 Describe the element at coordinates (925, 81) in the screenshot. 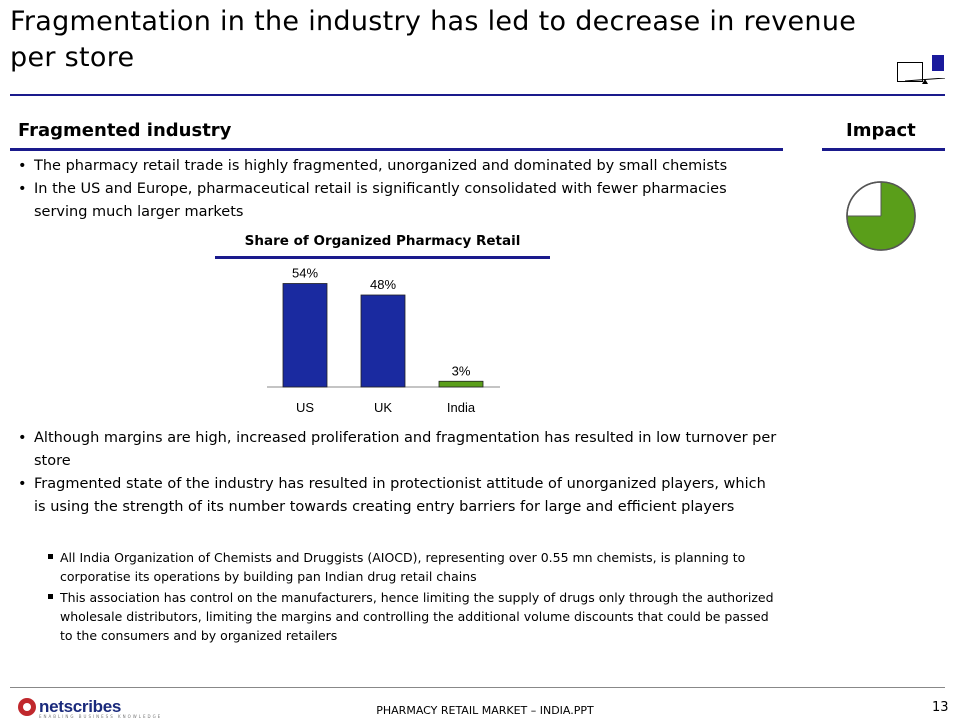

I see `stand-icon` at that location.